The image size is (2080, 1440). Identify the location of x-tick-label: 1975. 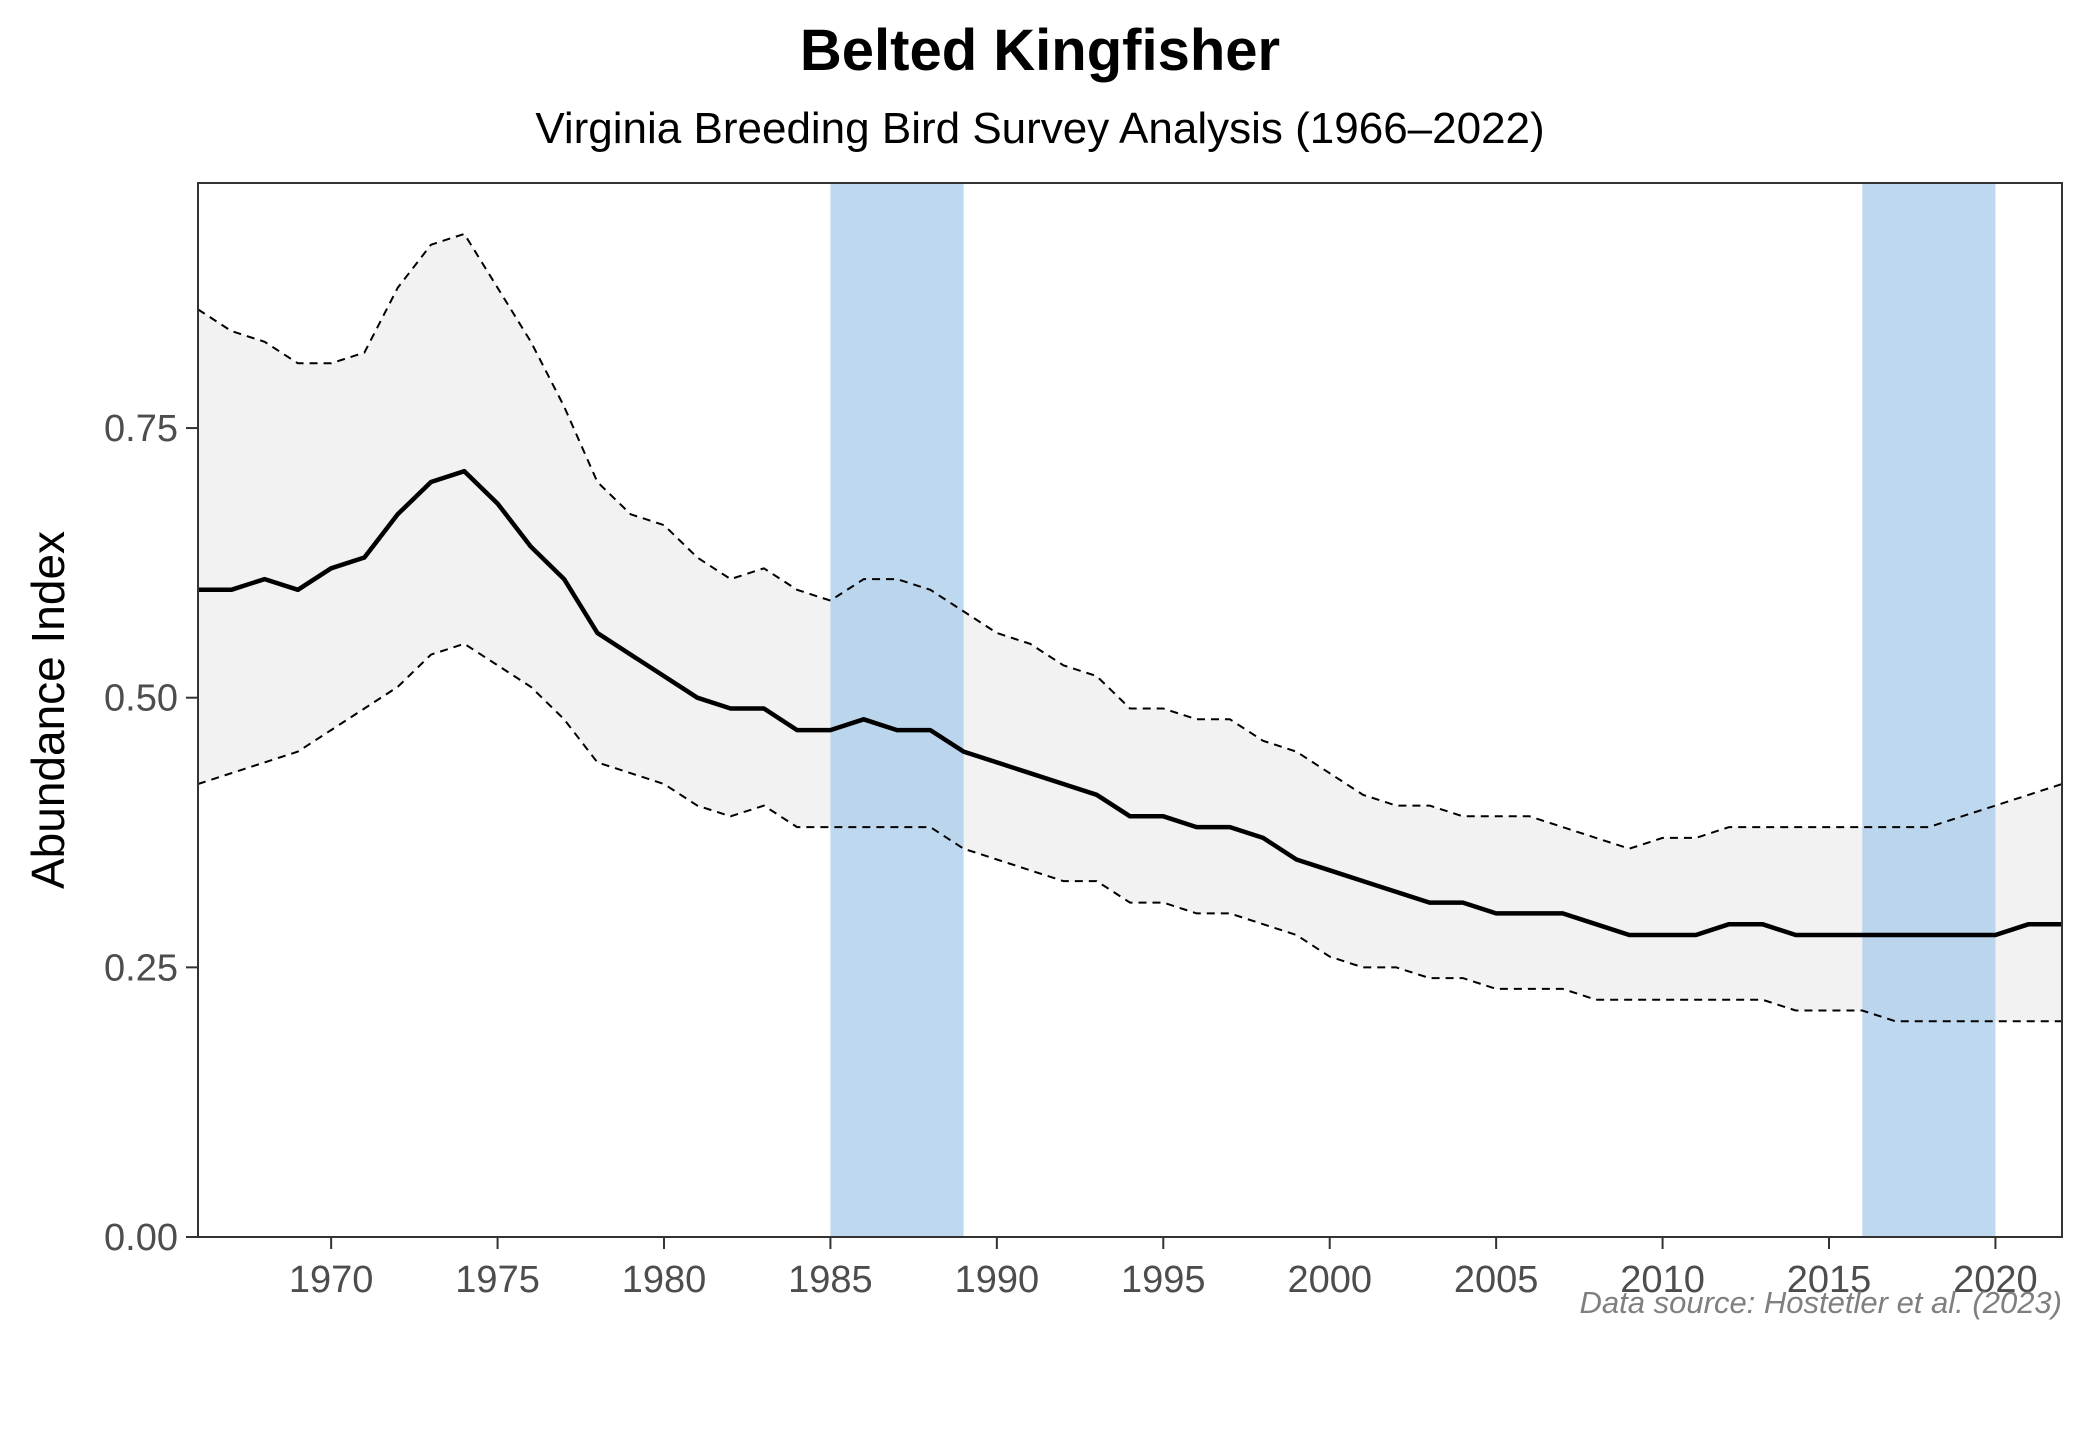
(497, 1280).